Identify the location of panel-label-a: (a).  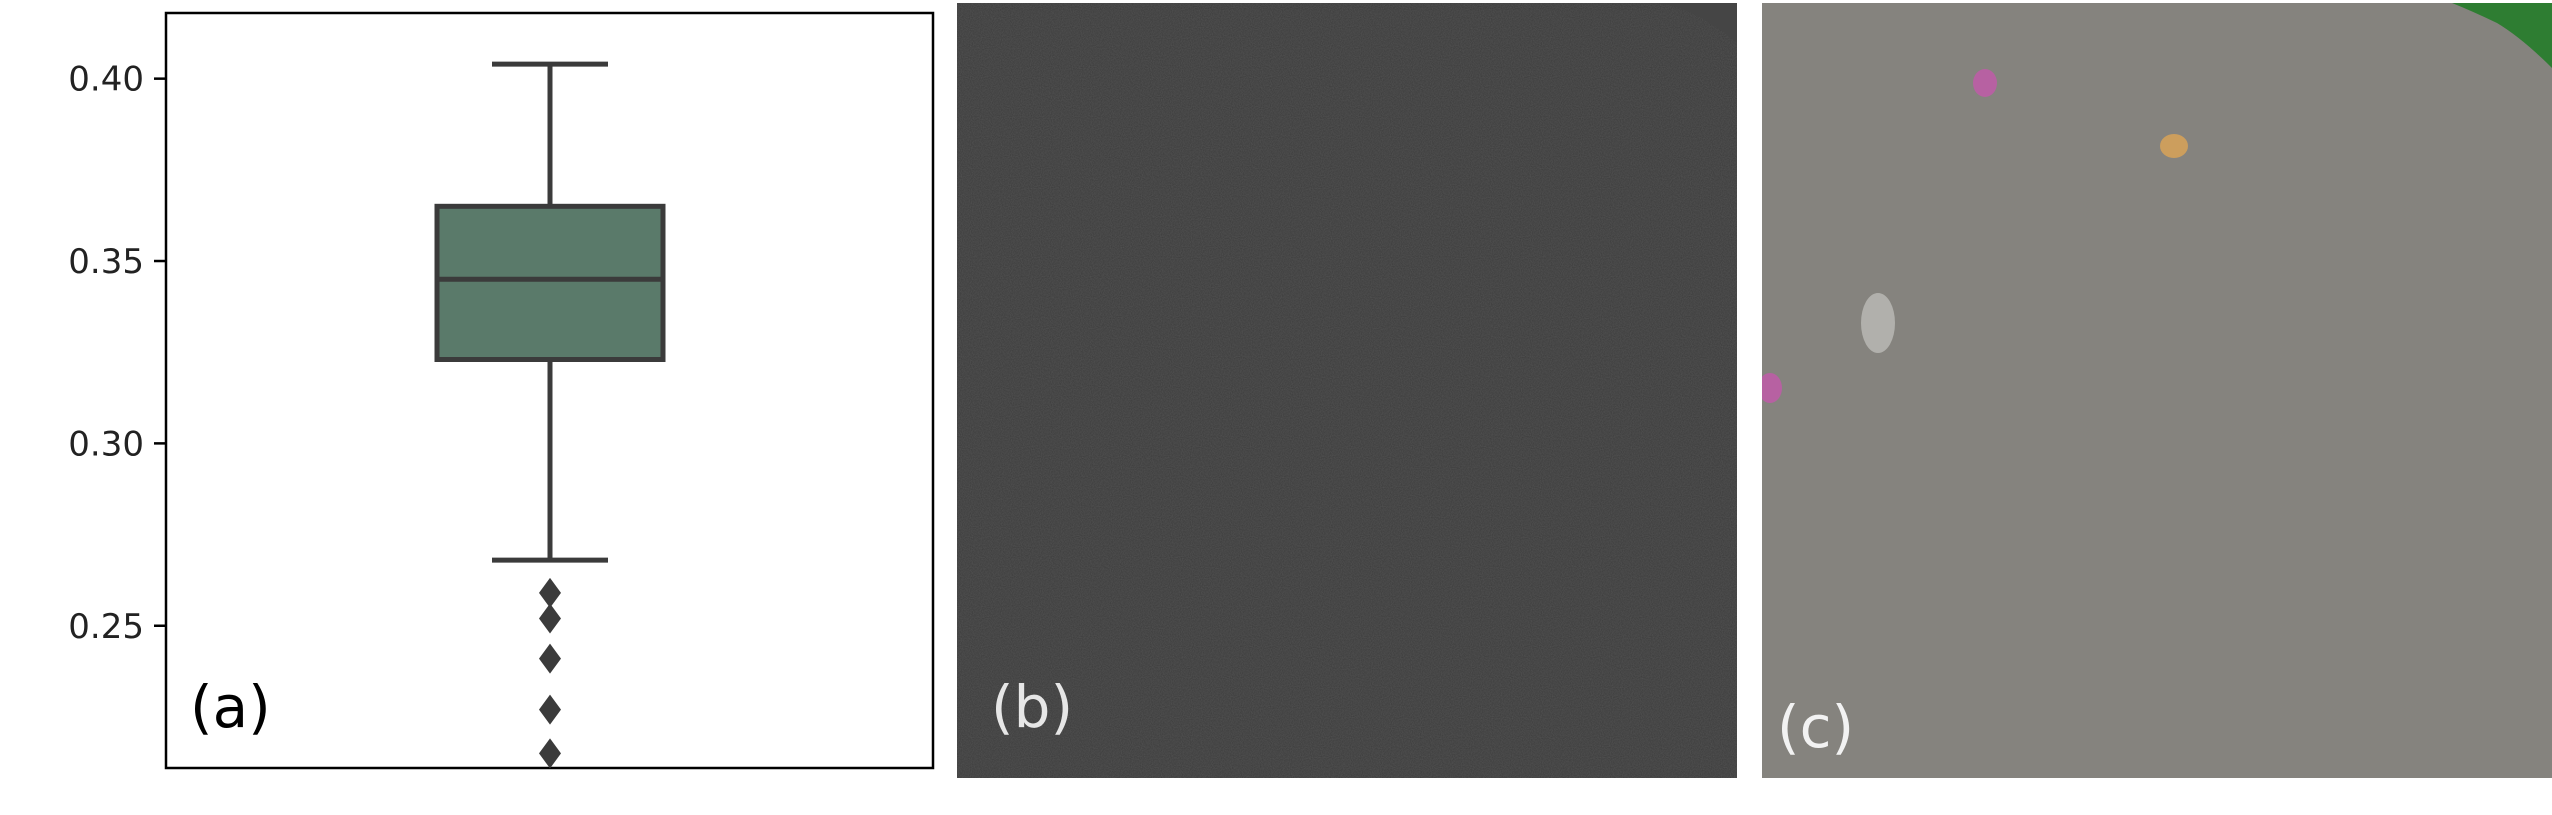
(230, 707).